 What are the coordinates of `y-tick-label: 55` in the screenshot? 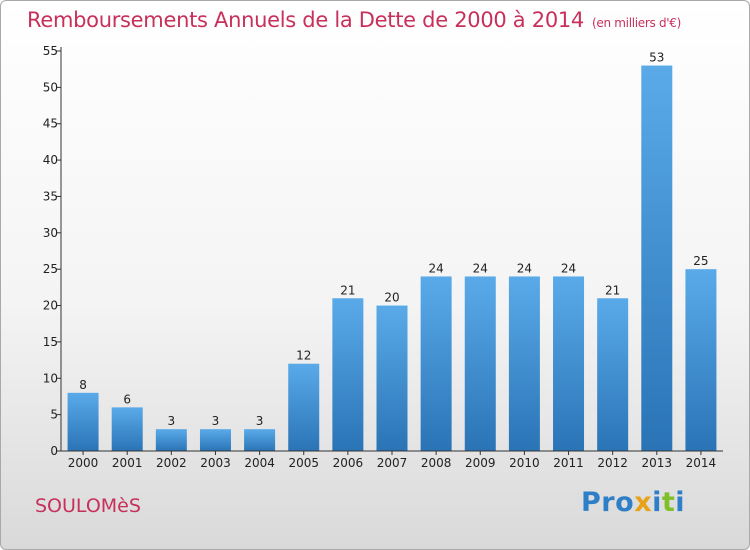 It's located at (50, 51).